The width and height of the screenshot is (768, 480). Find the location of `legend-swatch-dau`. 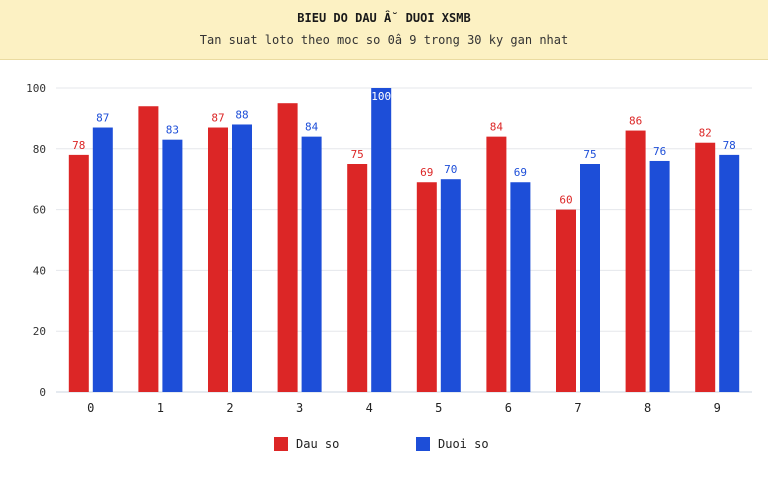

legend-swatch-dau is located at coordinates (281, 444).